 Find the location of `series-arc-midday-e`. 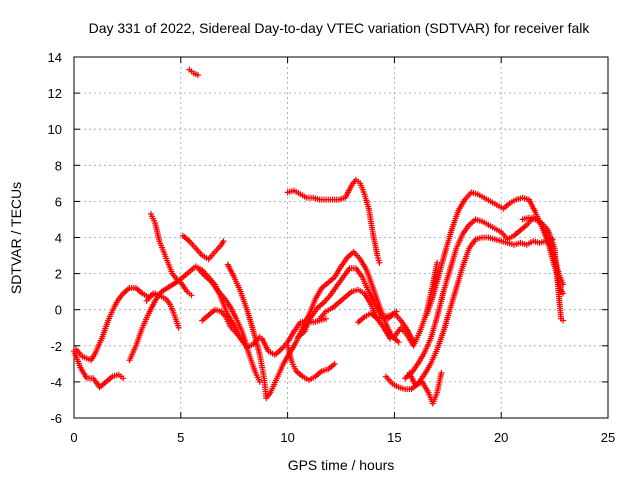

series-arc-midday-e is located at coordinates (355, 314).